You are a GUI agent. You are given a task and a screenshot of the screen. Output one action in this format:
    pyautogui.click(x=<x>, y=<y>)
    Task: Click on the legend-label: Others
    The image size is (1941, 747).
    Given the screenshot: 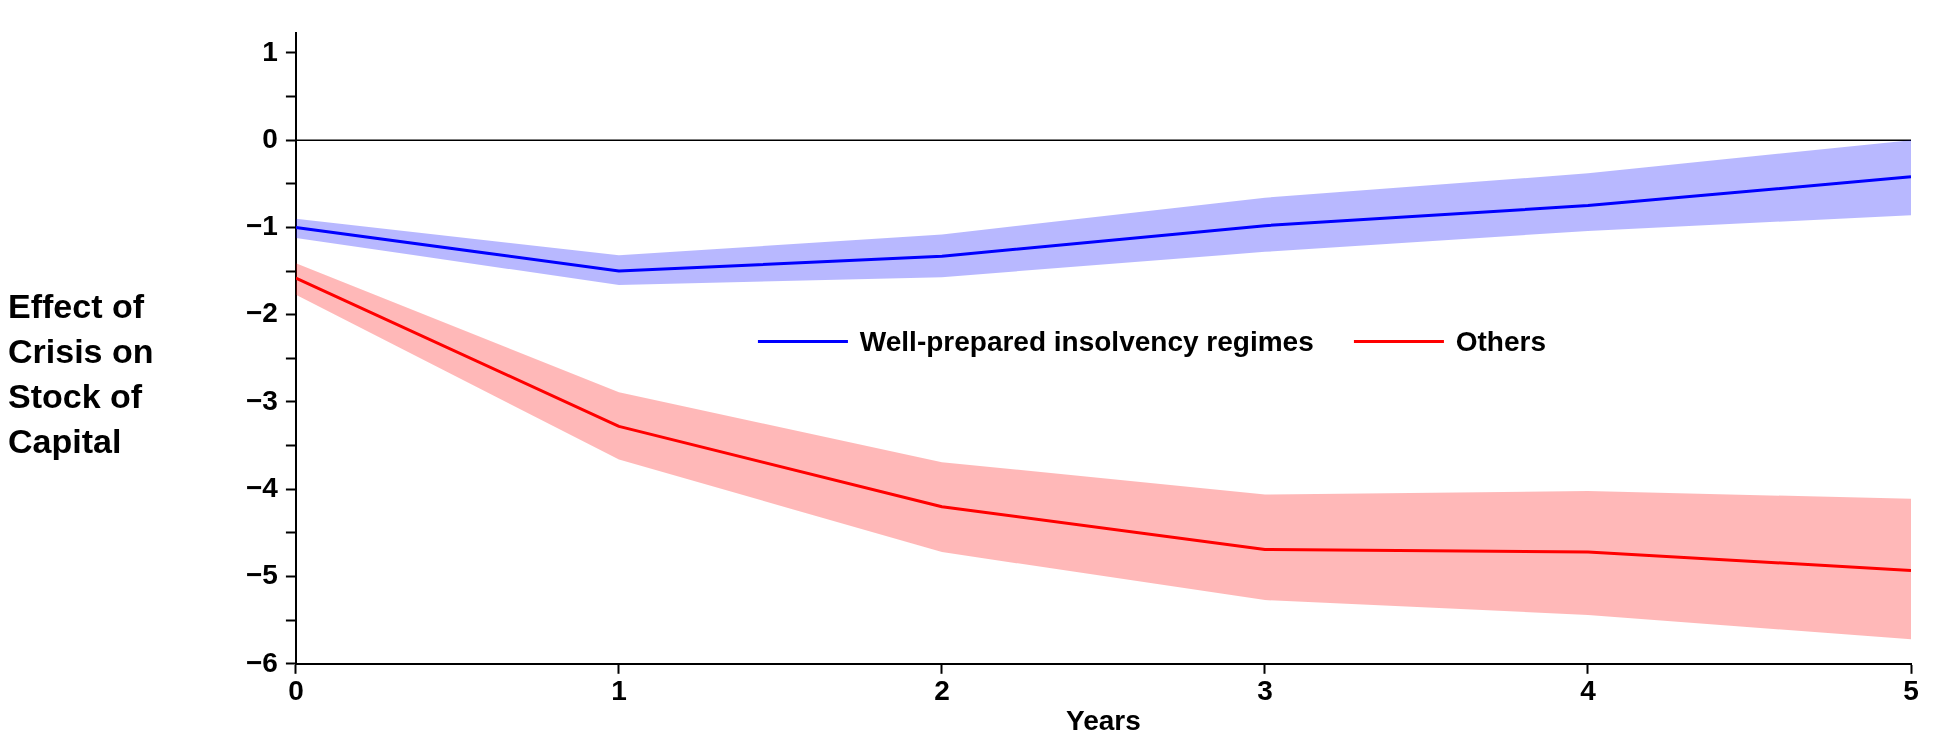 What is the action you would take?
    pyautogui.click(x=1500, y=341)
    